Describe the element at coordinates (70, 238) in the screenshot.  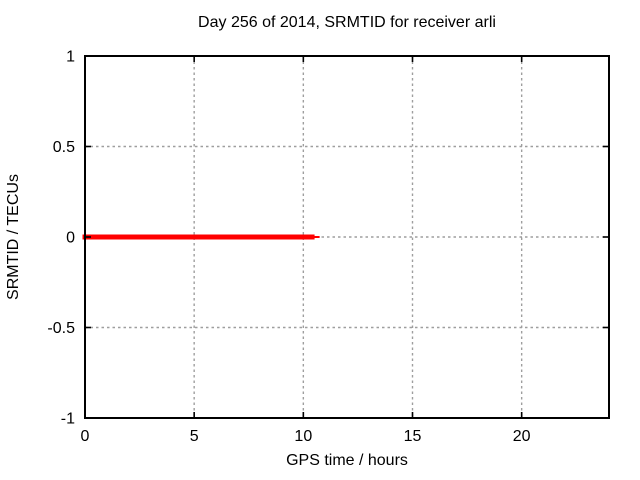
I see `y-tick-label: 0` at that location.